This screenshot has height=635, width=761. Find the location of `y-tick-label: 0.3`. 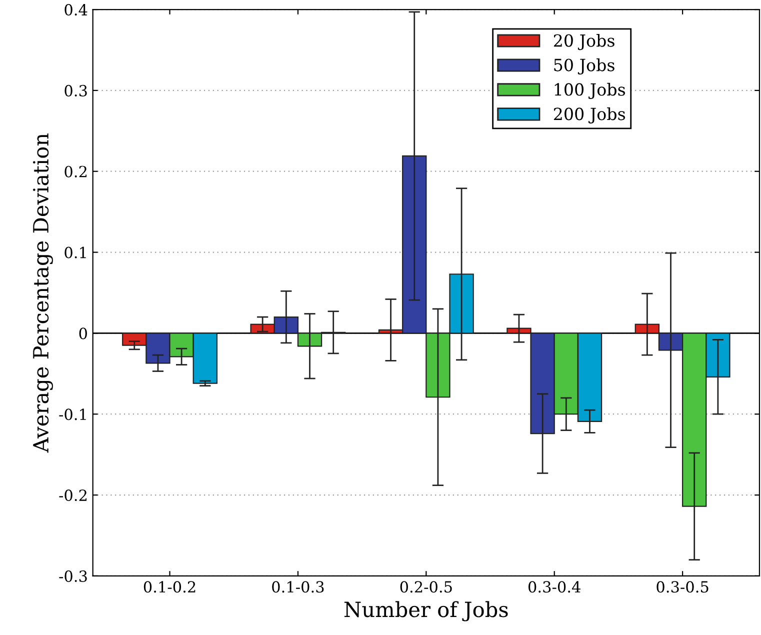

y-tick-label: 0.3 is located at coordinates (75, 90).